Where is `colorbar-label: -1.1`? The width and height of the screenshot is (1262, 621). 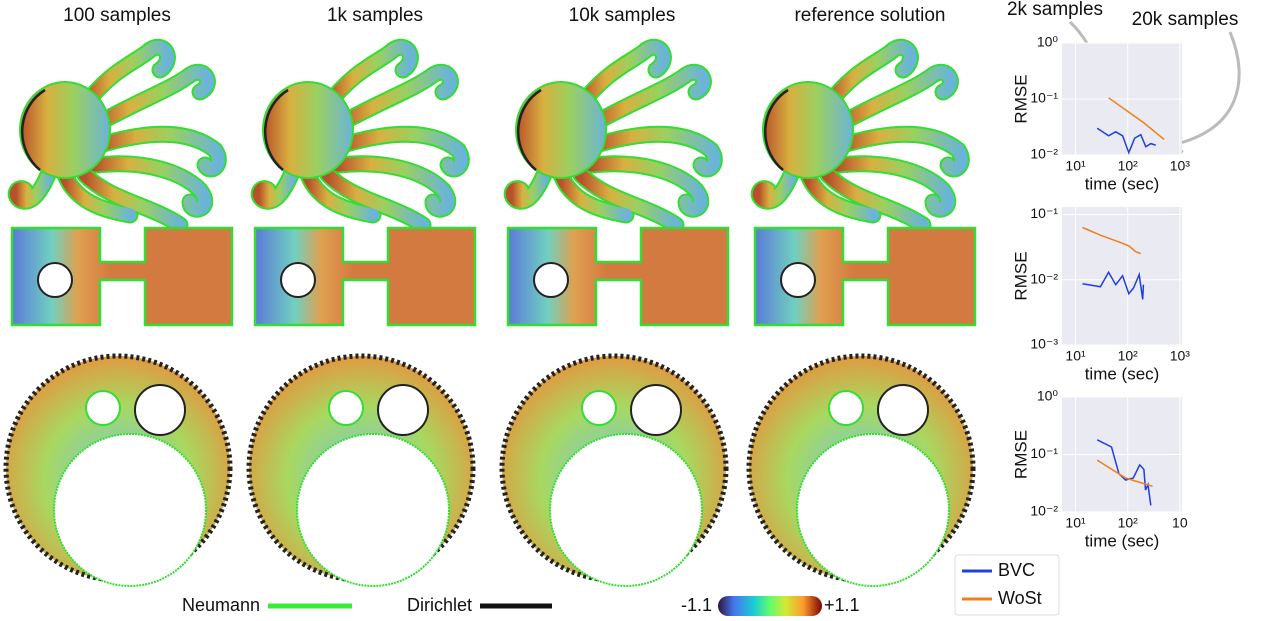 colorbar-label: -1.1 is located at coordinates (696, 605).